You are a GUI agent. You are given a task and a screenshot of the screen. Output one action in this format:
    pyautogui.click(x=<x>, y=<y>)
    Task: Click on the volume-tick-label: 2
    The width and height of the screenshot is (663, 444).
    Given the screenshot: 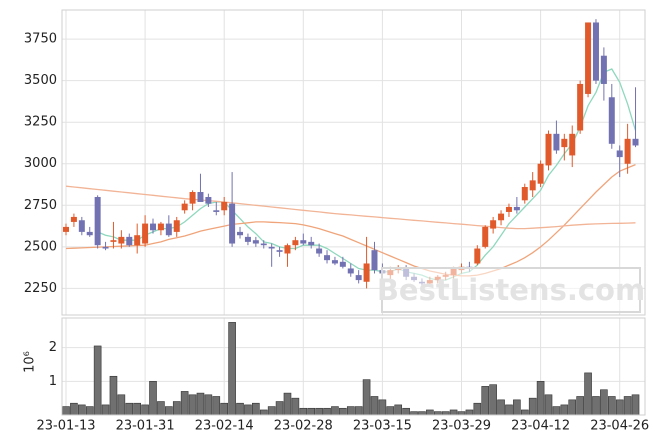 What is the action you would take?
    pyautogui.click(x=53, y=347)
    